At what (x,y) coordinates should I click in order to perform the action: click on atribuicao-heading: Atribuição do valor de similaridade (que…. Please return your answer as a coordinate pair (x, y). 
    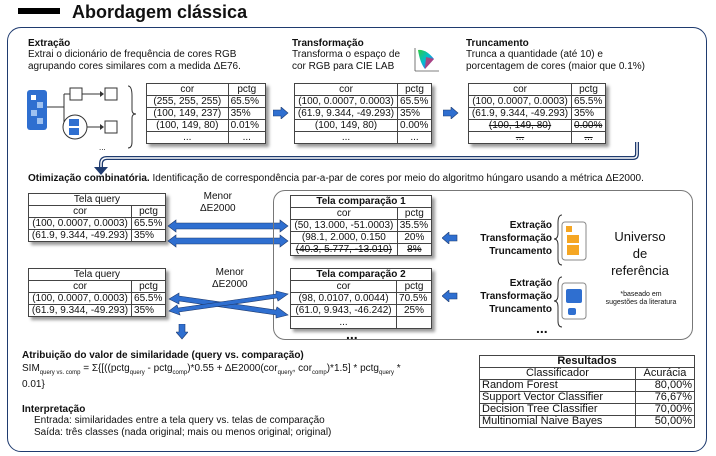
    Looking at the image, I should click on (163, 355).